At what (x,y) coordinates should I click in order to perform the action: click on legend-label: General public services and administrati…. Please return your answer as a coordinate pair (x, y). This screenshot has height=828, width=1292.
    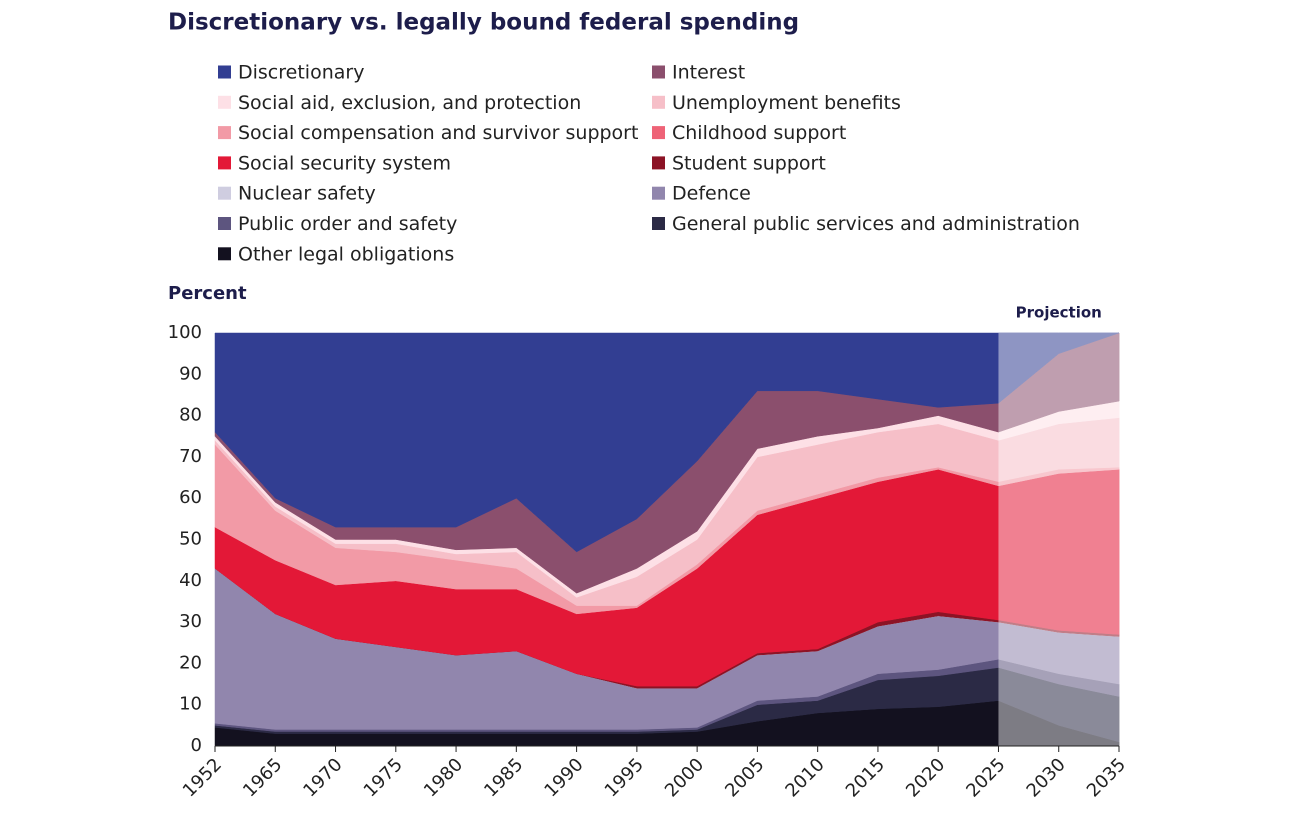
    Looking at the image, I should click on (876, 224).